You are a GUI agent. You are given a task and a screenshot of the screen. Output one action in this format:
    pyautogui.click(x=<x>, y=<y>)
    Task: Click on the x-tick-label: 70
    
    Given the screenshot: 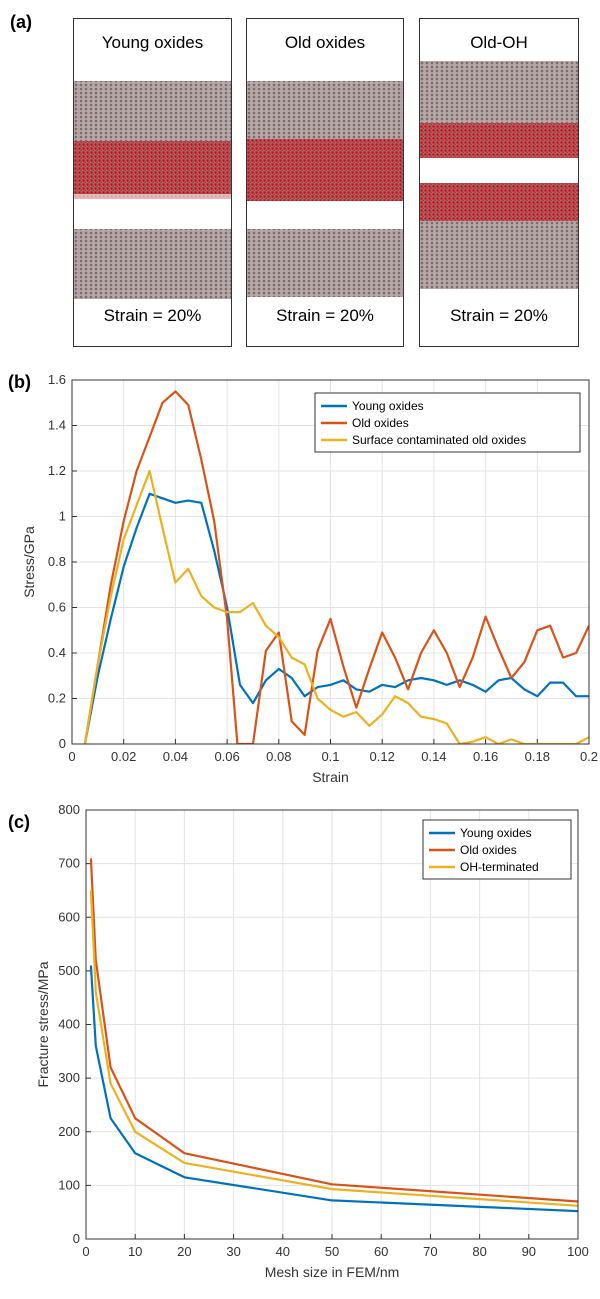 What is the action you would take?
    pyautogui.click(x=430, y=1251)
    